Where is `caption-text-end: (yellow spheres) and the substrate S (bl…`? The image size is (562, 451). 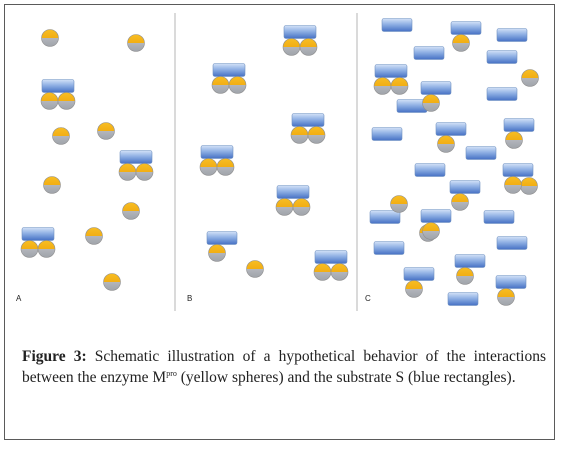
caption-text-end: (yellow spheres) and the substrate S (bl… is located at coordinates (346, 377).